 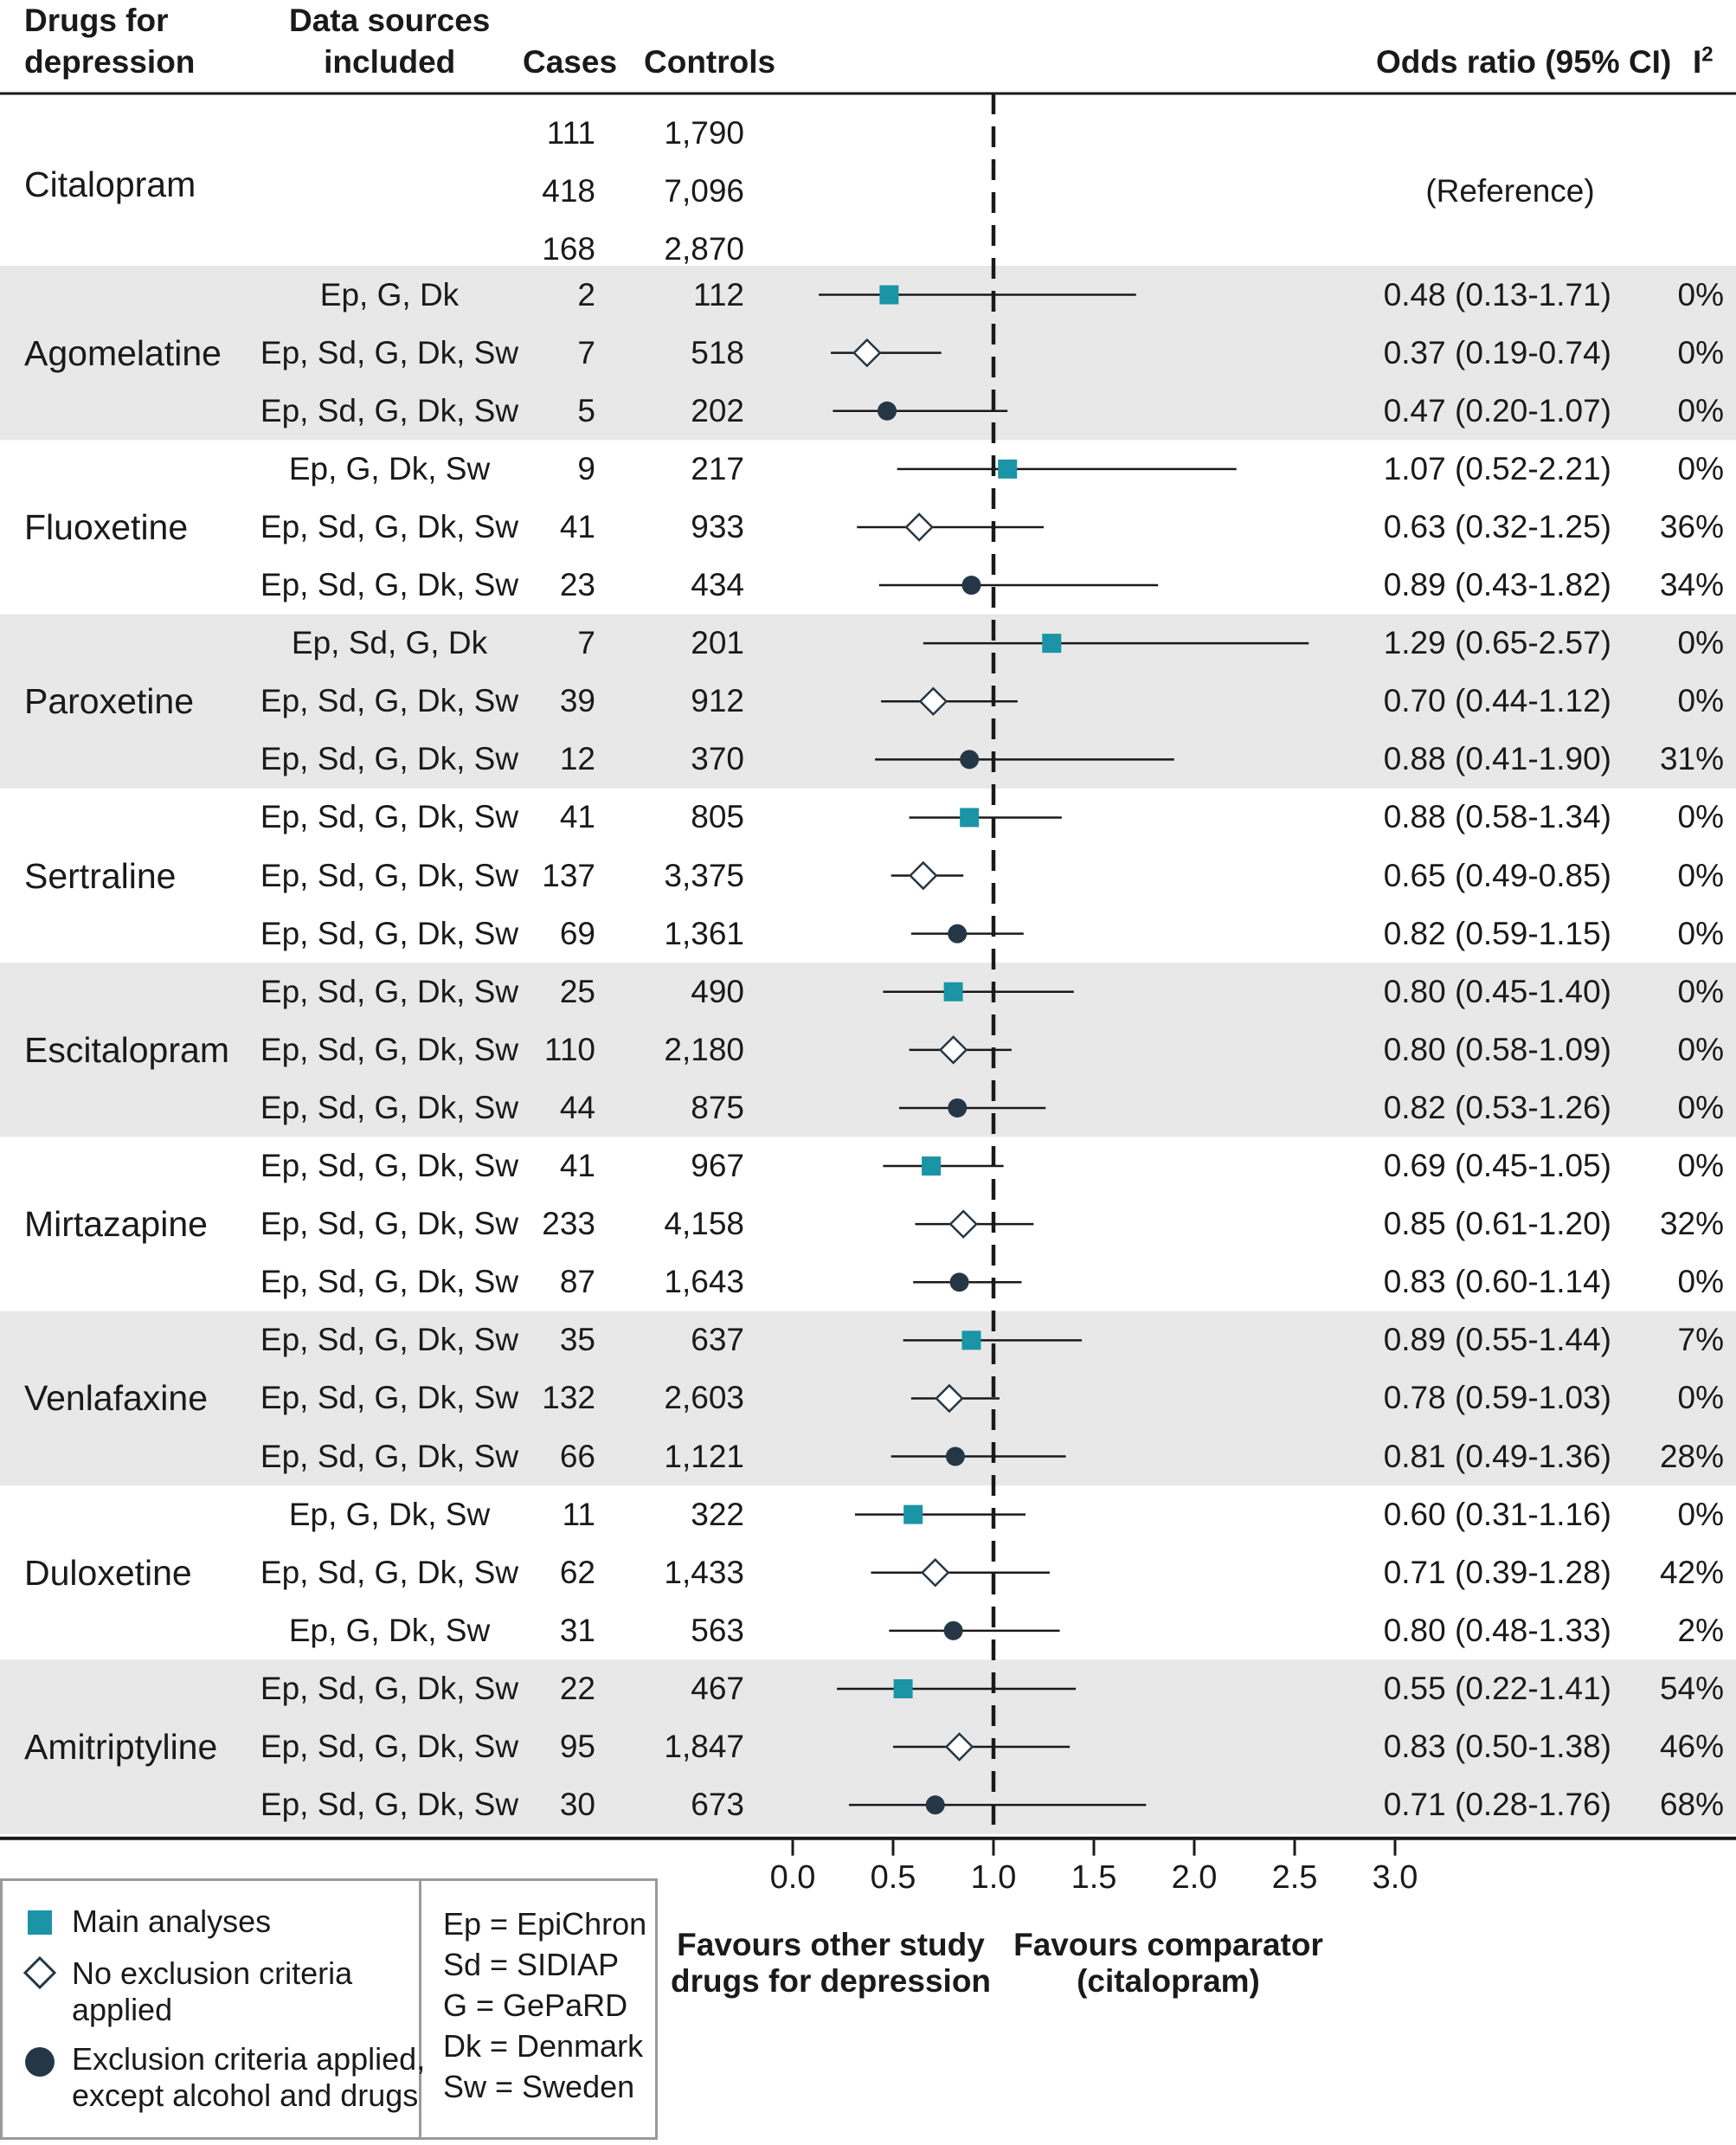 What do you see at coordinates (1395, 1877) in the screenshot?
I see `x-tick-label: 3.0` at bounding box center [1395, 1877].